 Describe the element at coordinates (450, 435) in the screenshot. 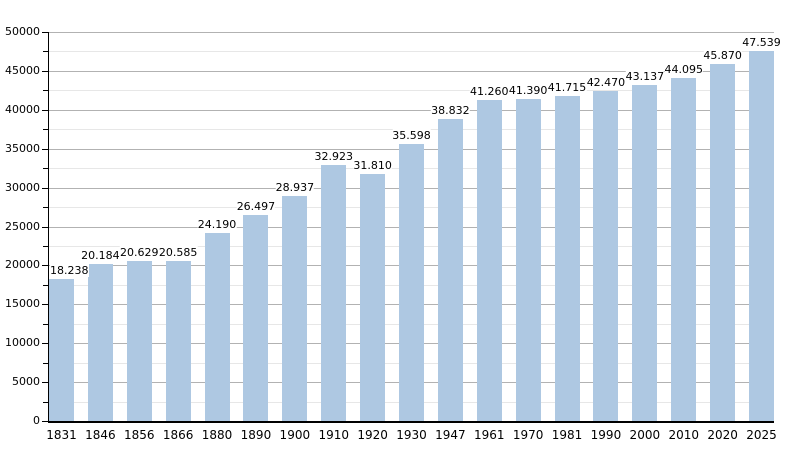

I see `x-axis-label: 1947` at that location.